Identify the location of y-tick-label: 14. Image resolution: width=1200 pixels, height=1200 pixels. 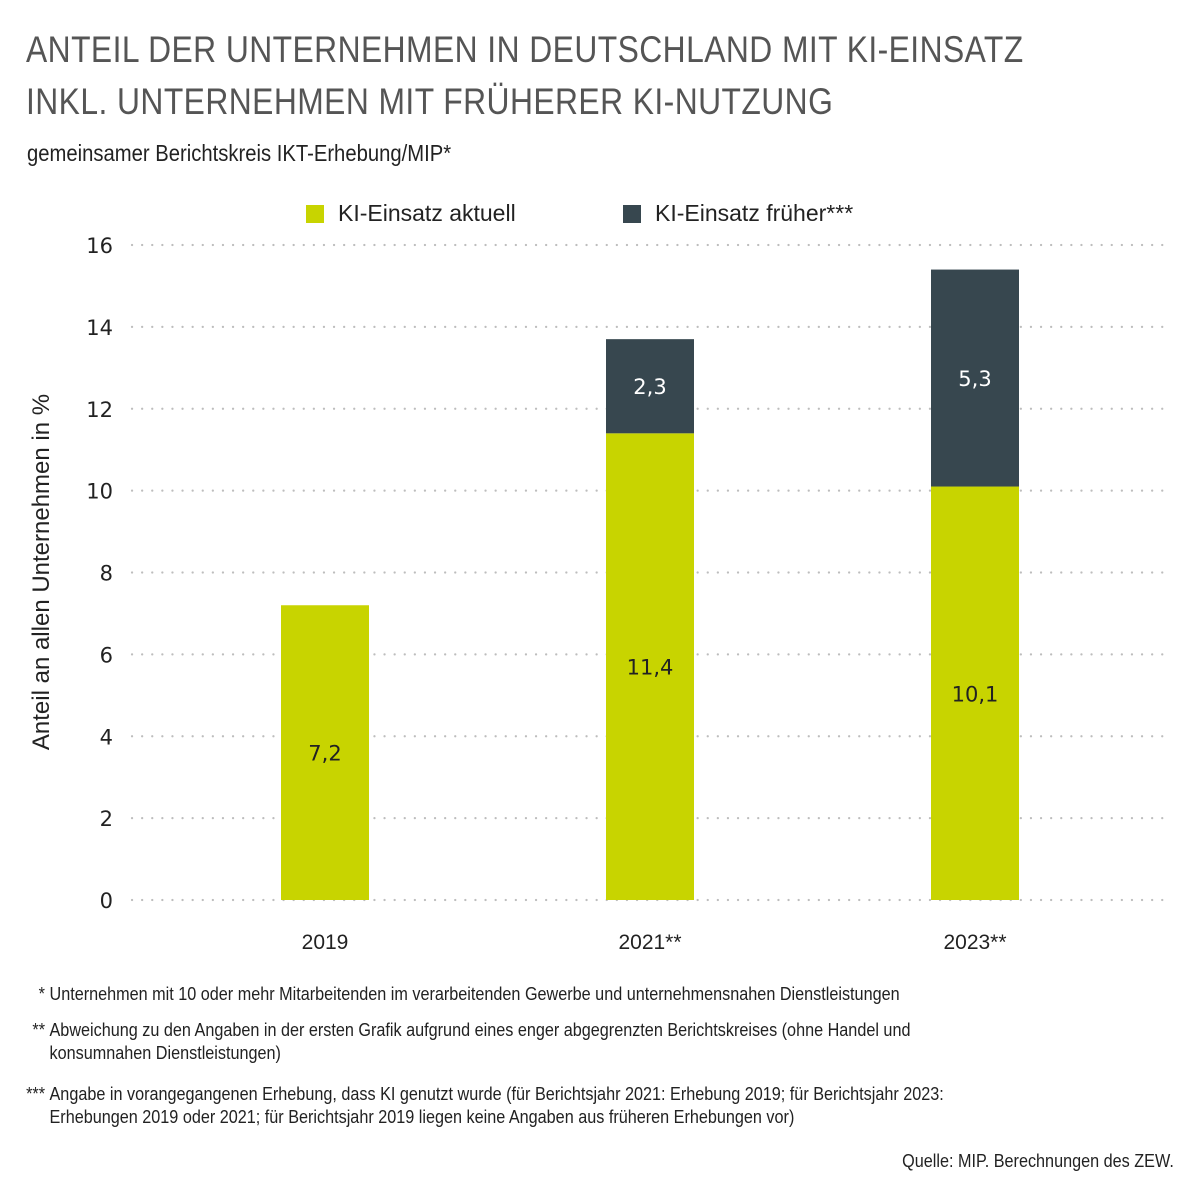
(99, 328).